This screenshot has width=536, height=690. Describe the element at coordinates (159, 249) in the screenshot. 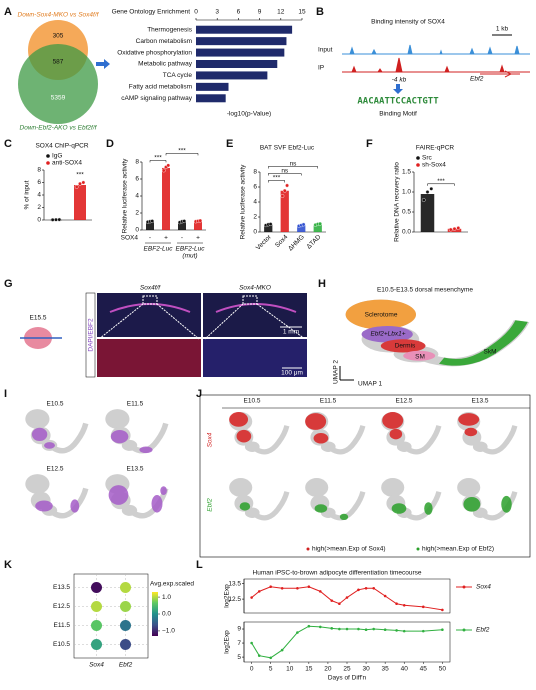

I see `group-label: EBF2-Luc` at that location.